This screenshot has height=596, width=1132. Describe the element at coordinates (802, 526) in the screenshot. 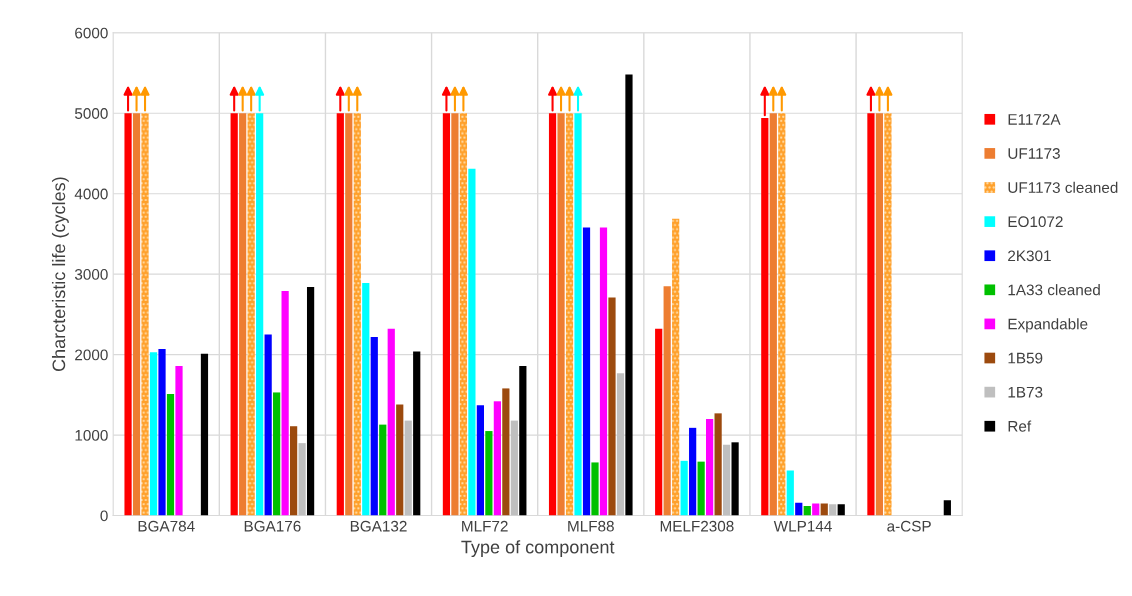

I see `x-tick-label: WLP144` at that location.